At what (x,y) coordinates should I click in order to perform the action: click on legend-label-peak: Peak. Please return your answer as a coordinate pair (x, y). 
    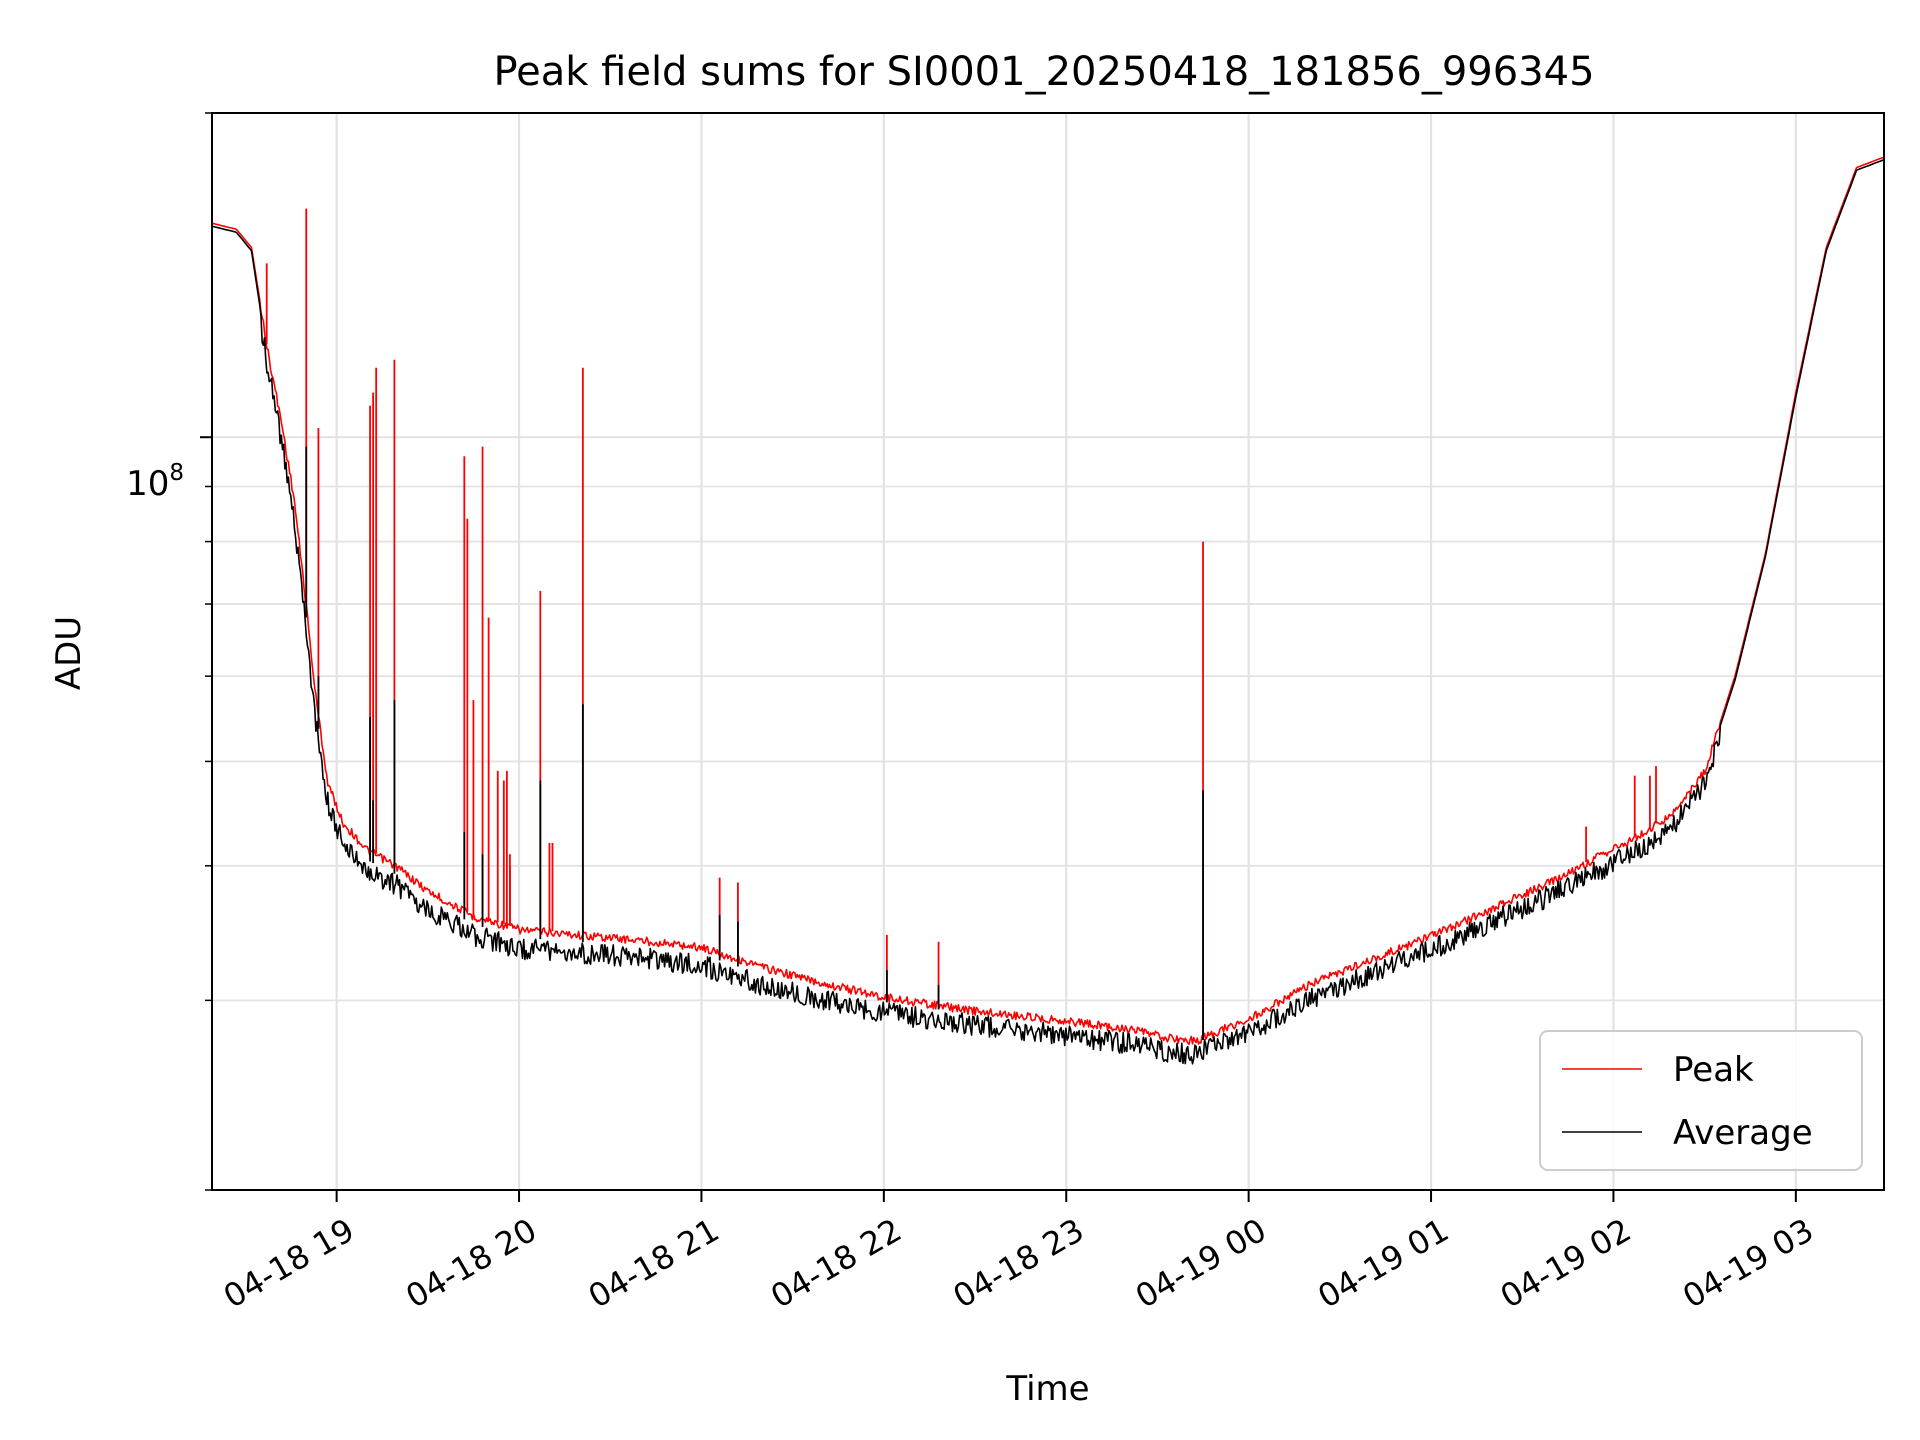
    Looking at the image, I should click on (1713, 1070).